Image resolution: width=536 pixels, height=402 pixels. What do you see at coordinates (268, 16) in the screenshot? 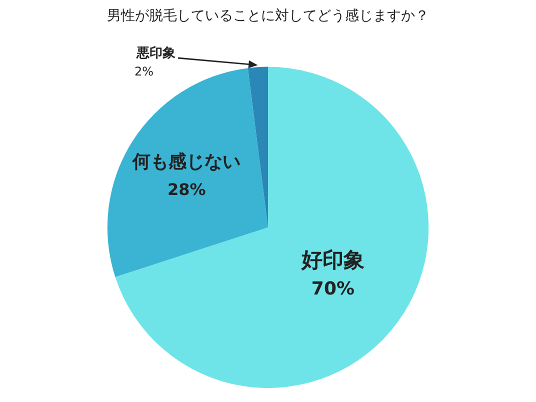
I see `chart-title: 男性が脱毛していることに対してどう感じますか？` at bounding box center [268, 16].